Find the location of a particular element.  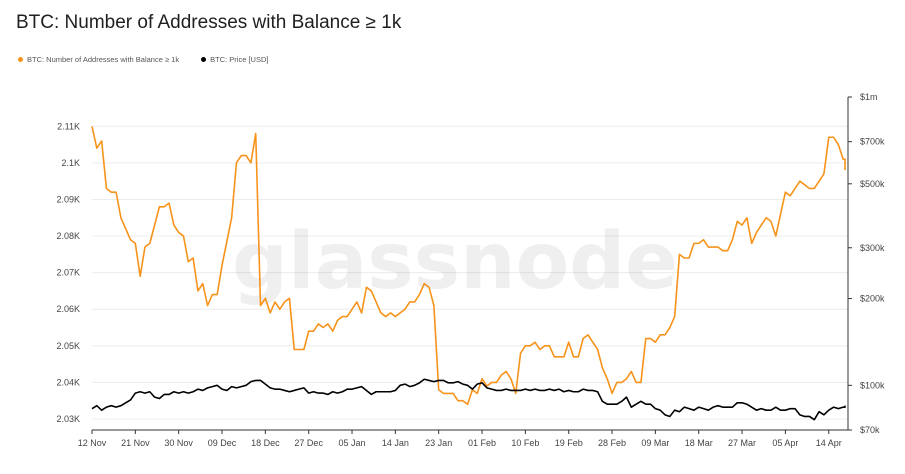

y-left-tick-label: 2.04K is located at coordinates (68, 382).